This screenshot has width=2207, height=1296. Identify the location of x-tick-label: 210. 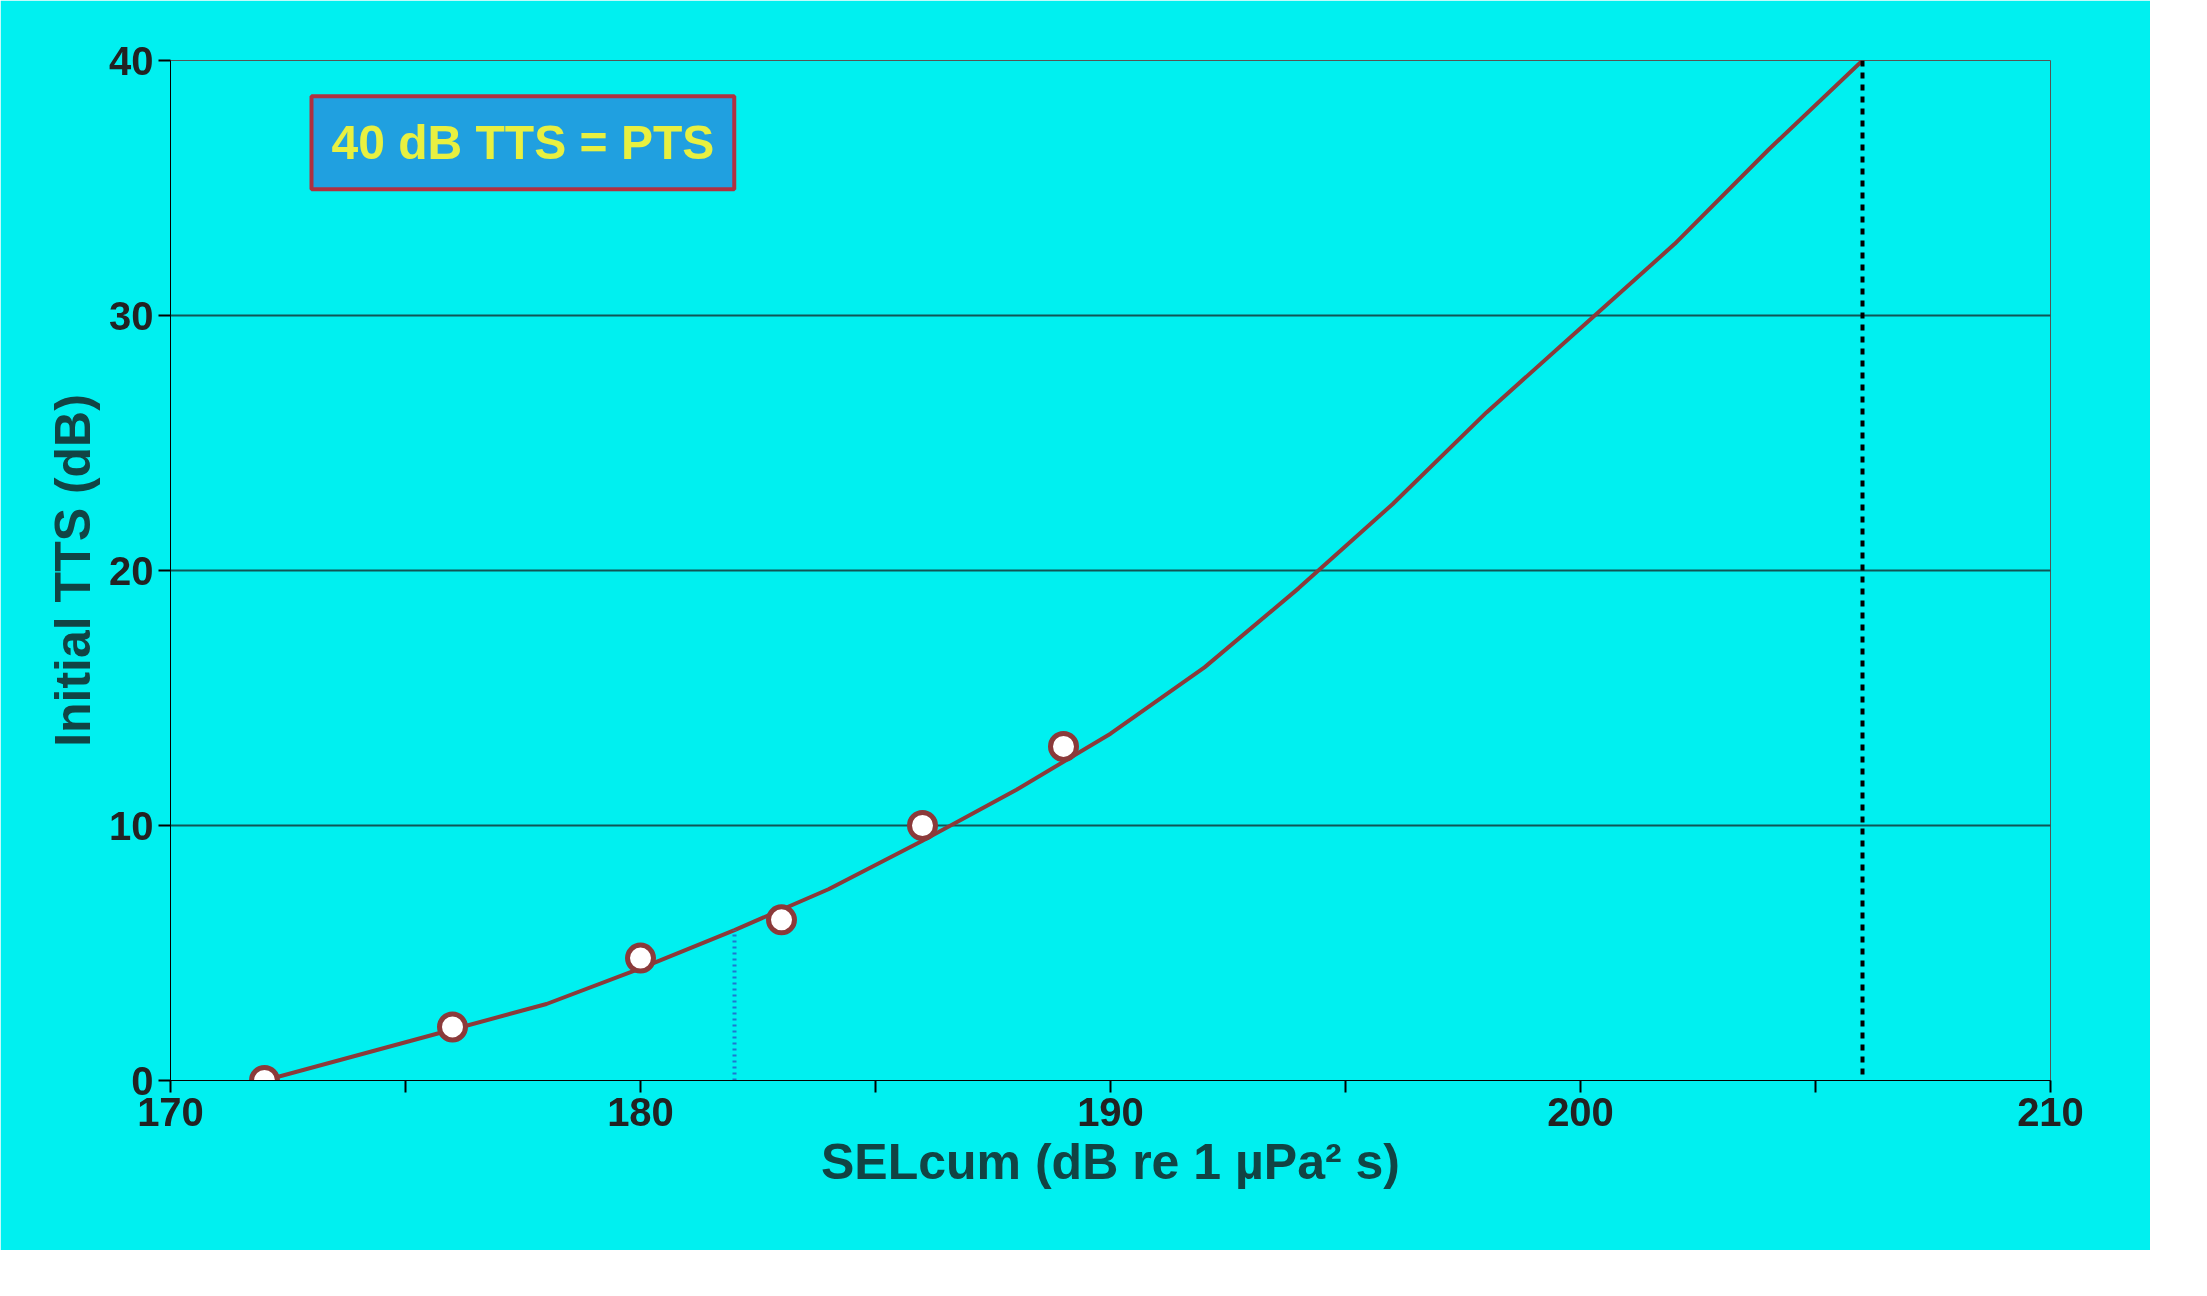
(2050, 1111).